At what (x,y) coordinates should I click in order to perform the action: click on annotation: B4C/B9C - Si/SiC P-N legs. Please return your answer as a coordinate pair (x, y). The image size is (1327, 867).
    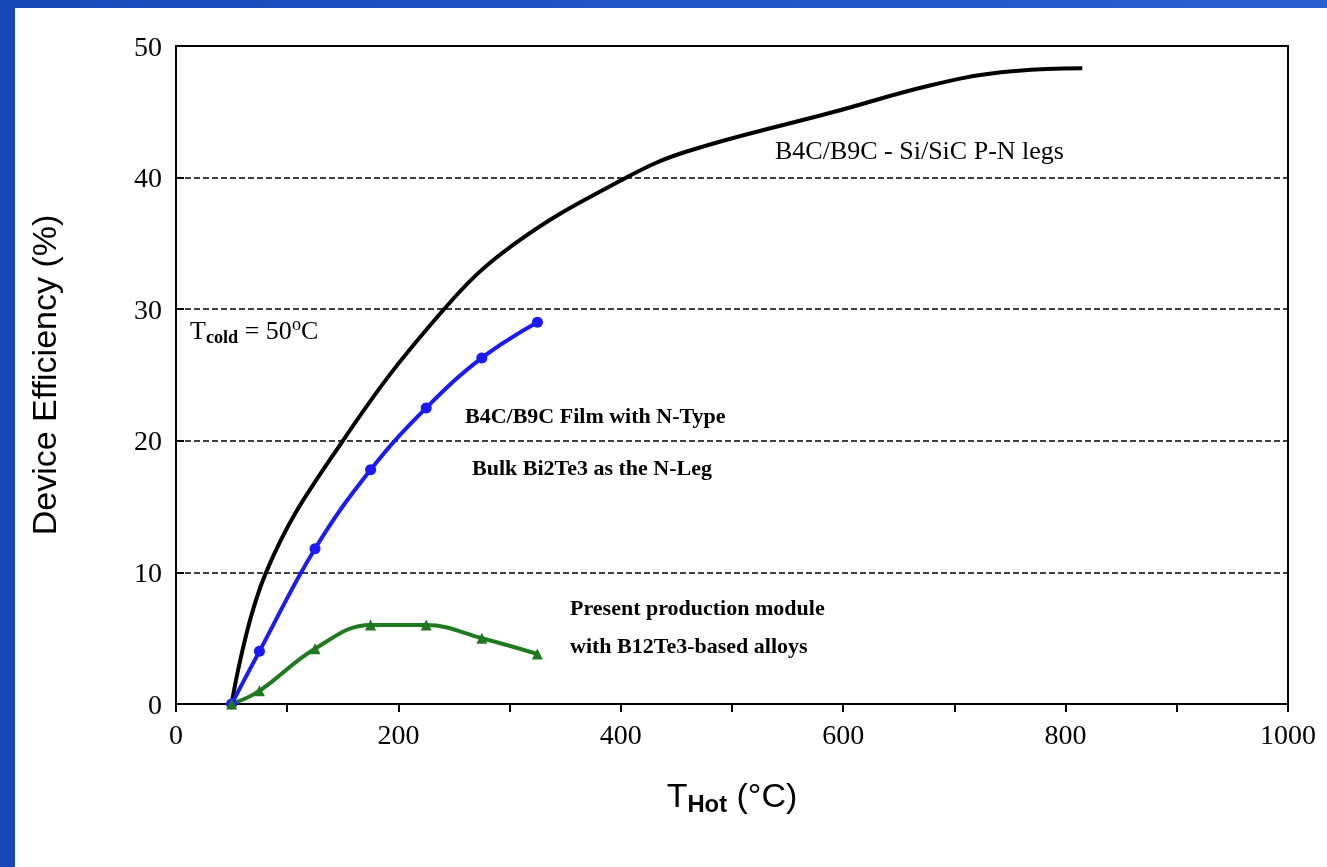
    Looking at the image, I should click on (919, 150).